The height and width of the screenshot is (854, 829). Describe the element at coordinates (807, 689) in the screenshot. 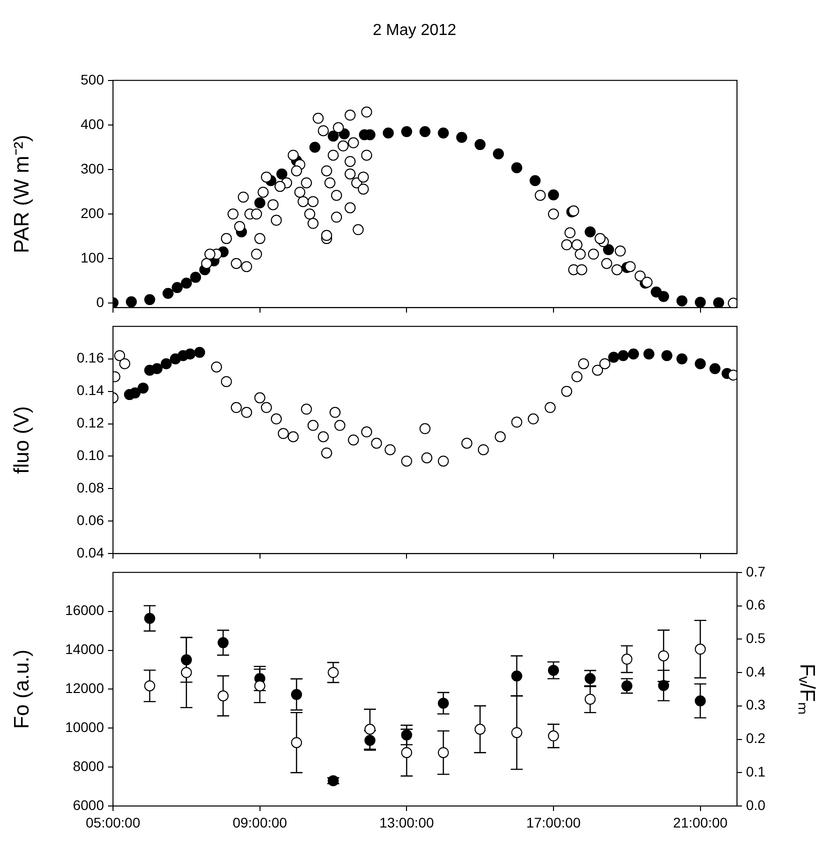

I see `y2-axis-title: Fᵥ/Fₘ` at that location.